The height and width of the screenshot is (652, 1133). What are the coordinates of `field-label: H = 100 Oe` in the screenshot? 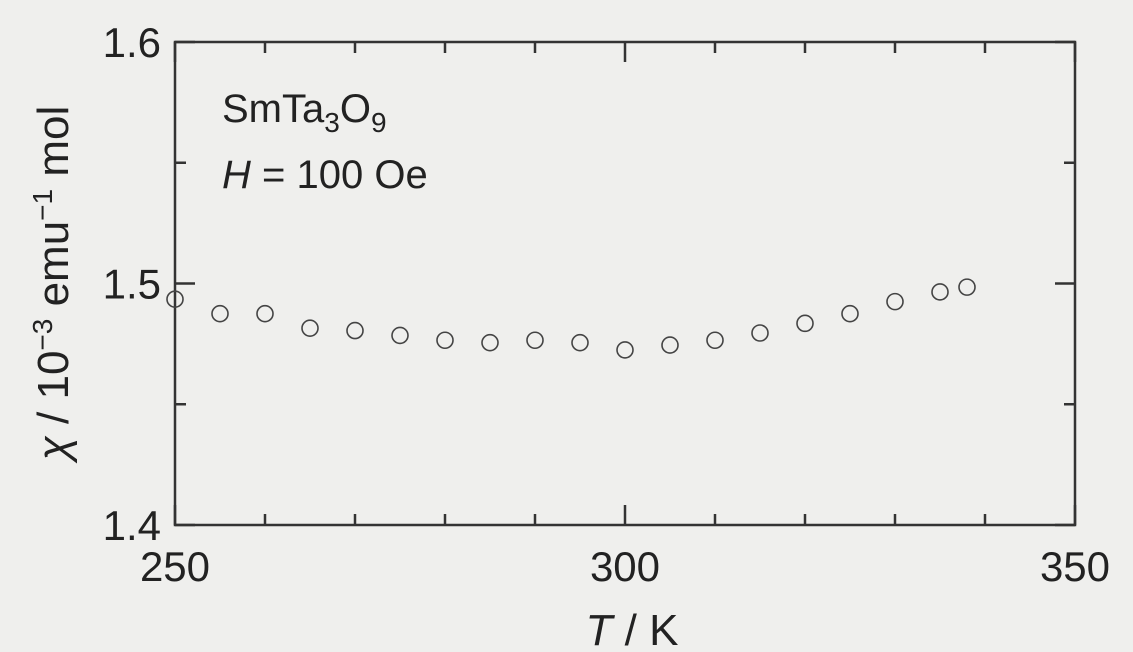 It's located at (325, 175).